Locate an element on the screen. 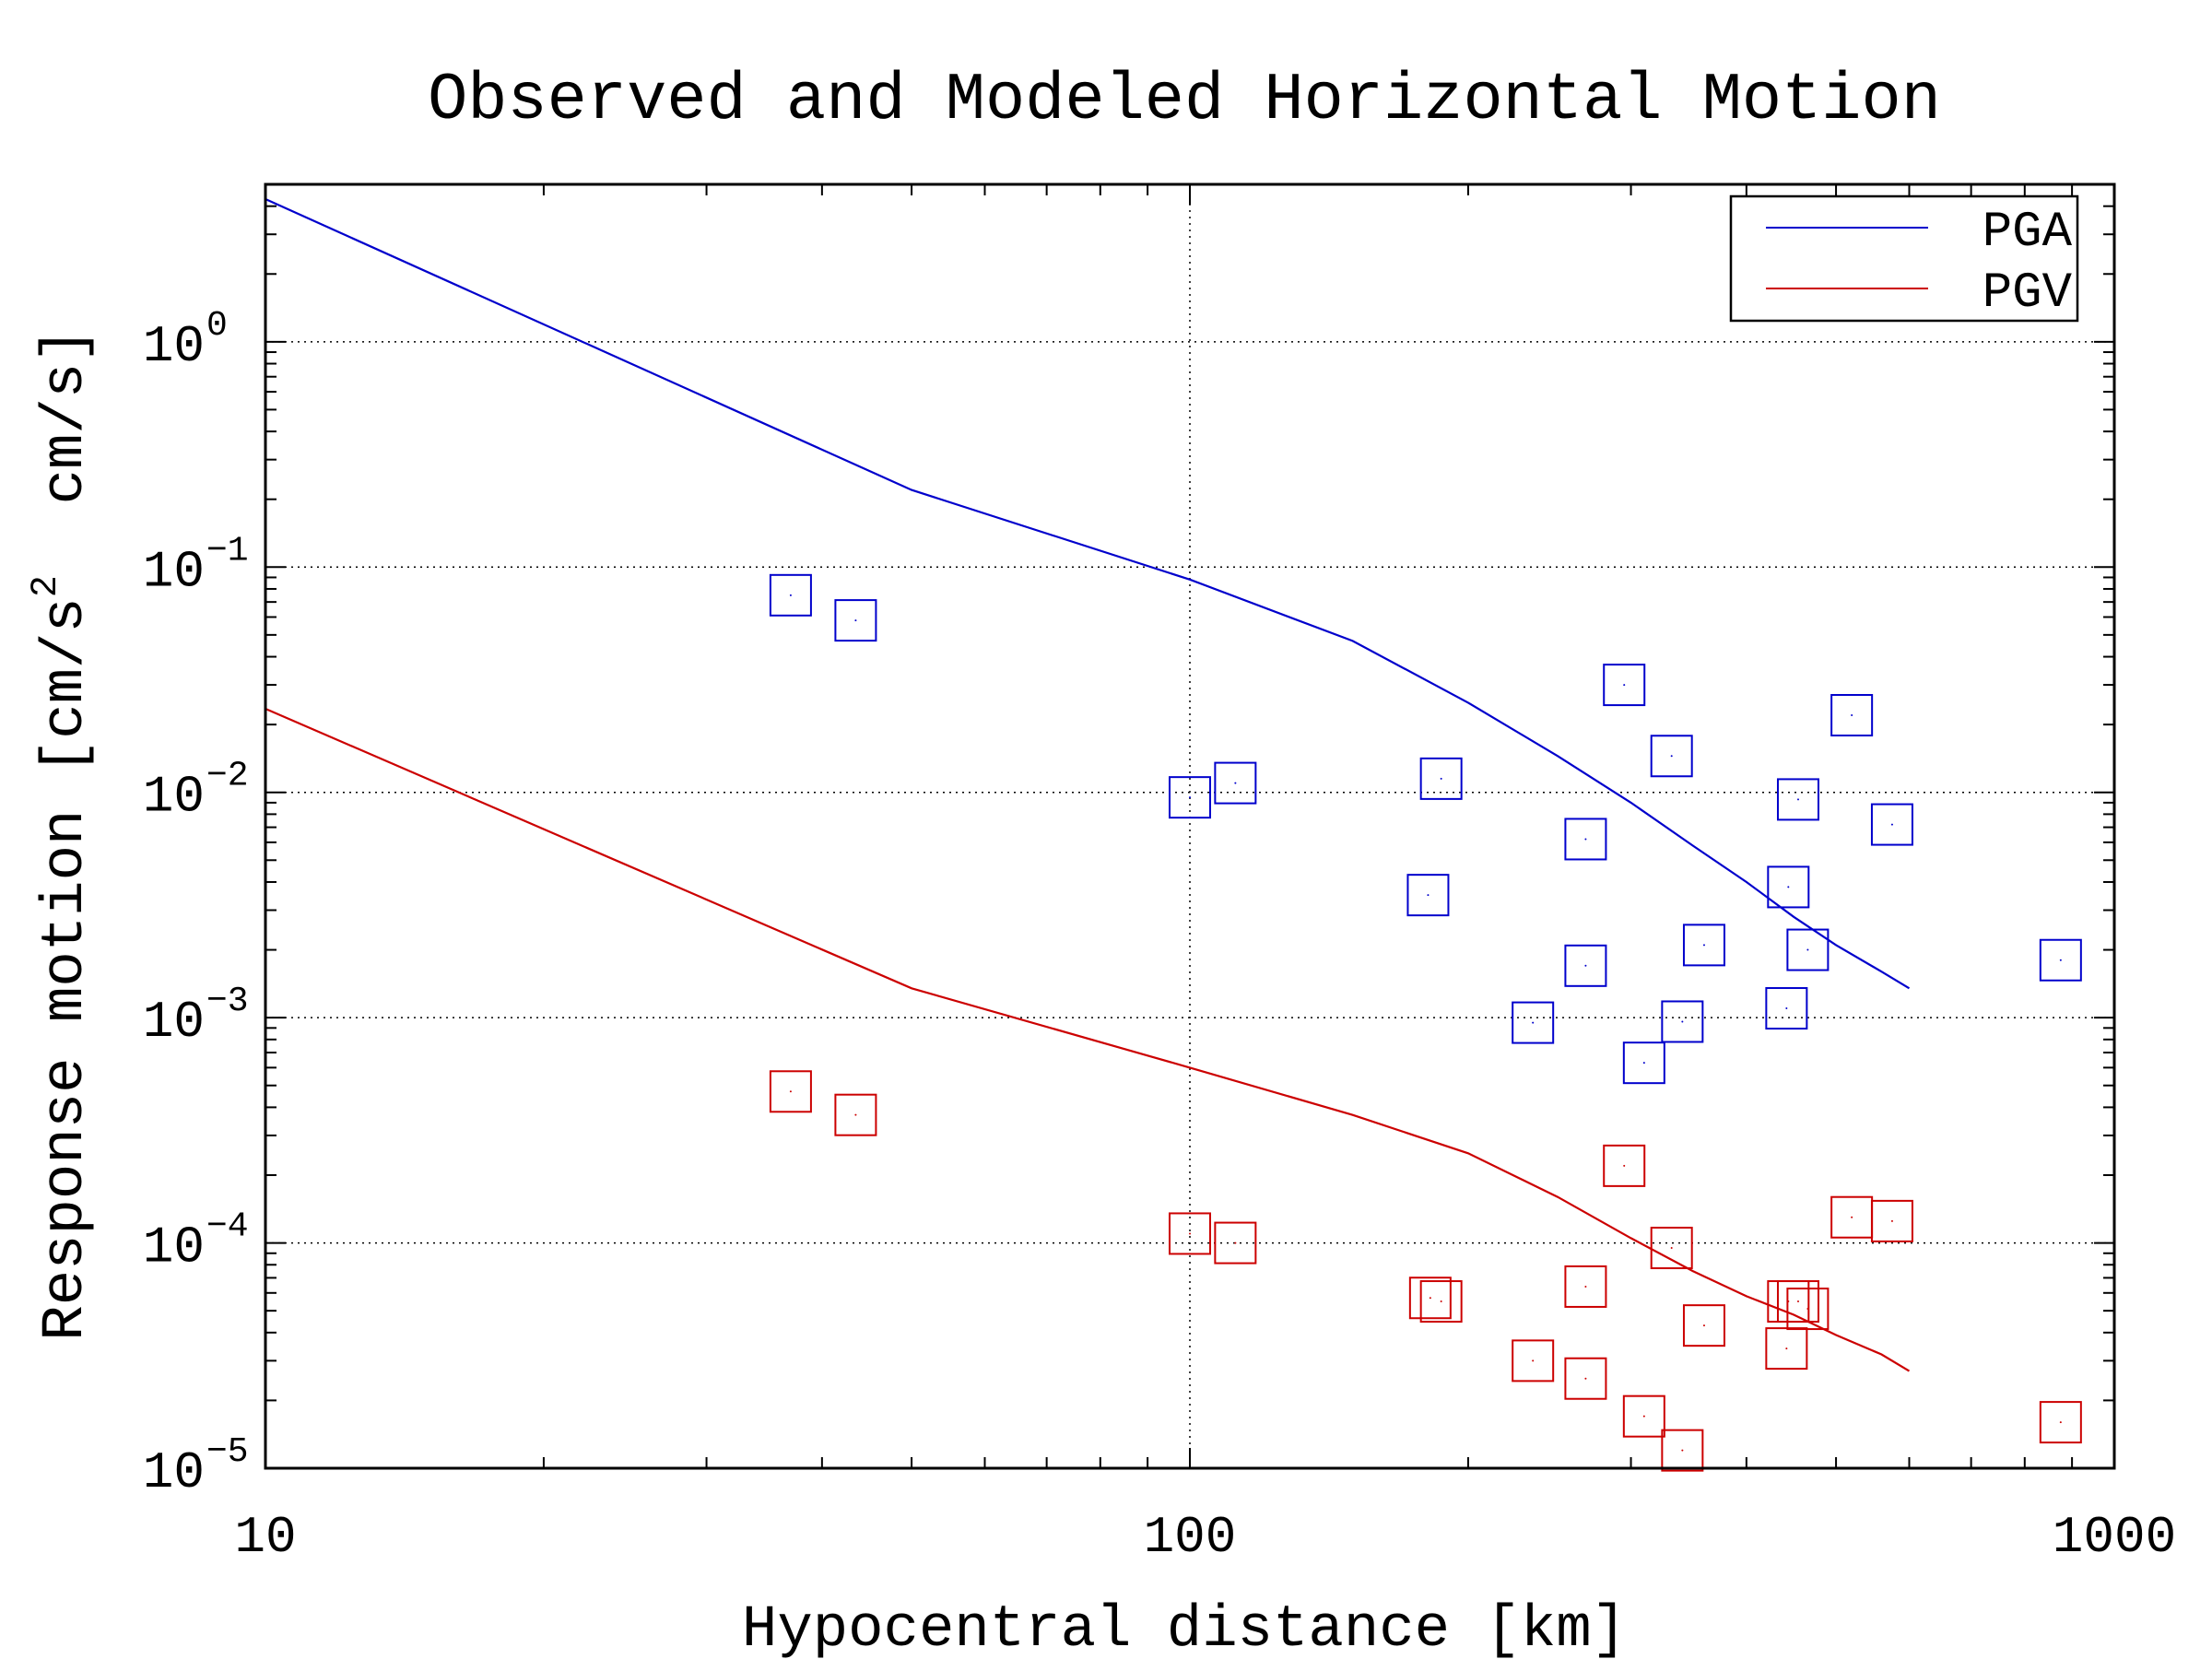 This screenshot has height=1659, width=2212. legend-box is located at coordinates (1904, 258).